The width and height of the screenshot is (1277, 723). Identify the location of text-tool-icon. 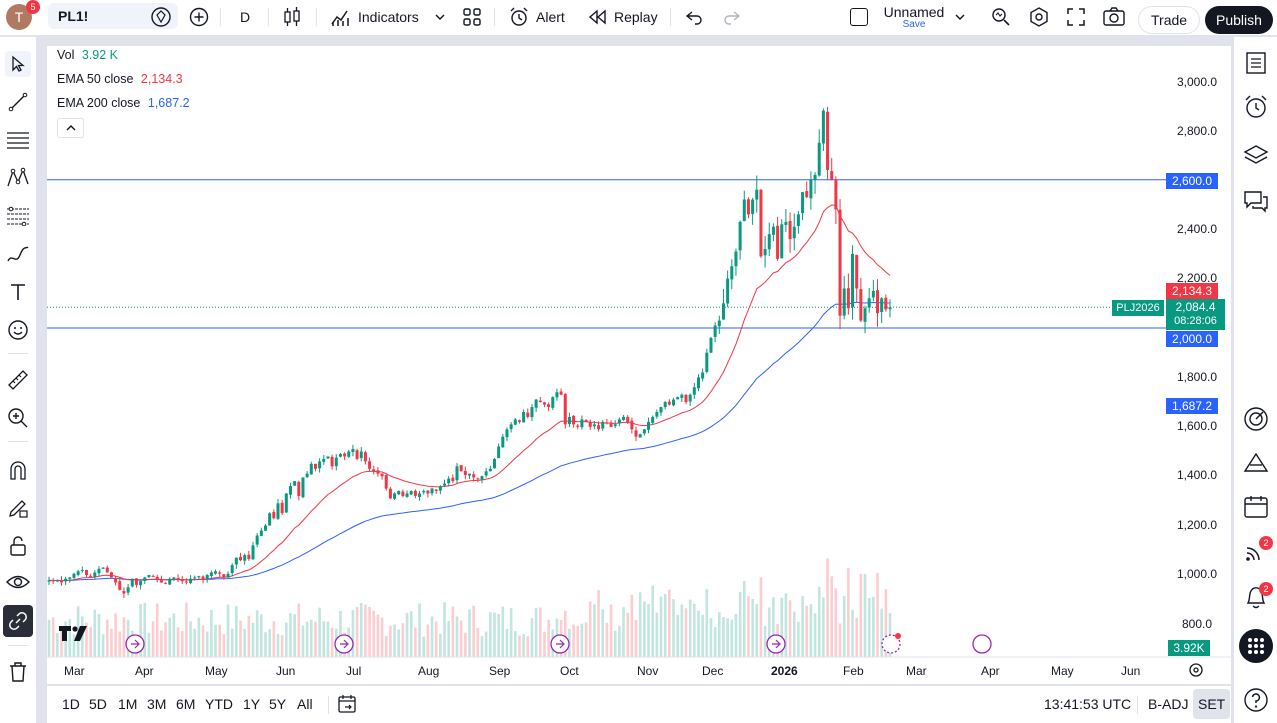
(18, 292).